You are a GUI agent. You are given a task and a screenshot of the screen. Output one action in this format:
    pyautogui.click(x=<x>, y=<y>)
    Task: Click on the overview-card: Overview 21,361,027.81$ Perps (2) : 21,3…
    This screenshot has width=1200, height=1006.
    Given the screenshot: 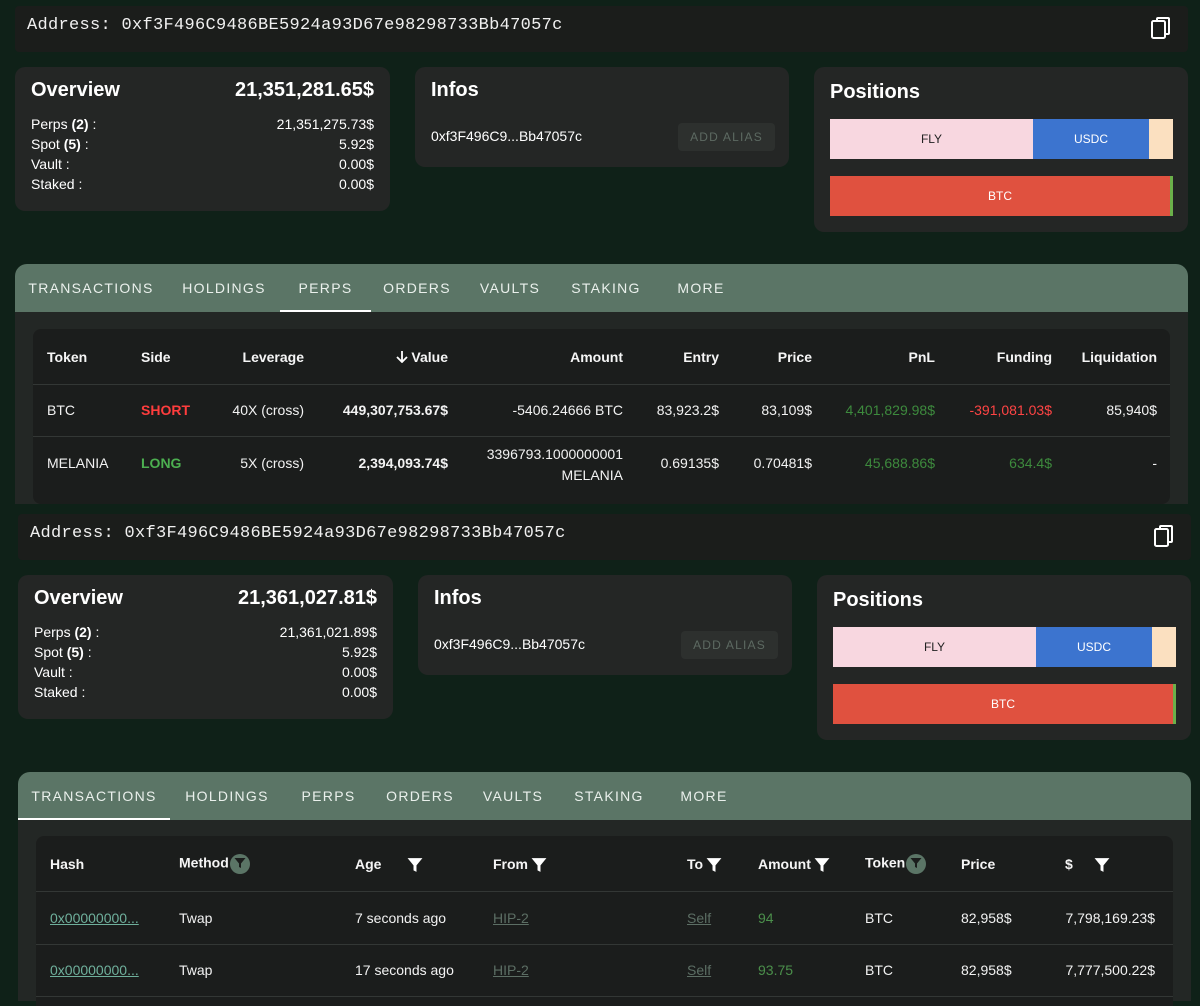 What is the action you would take?
    pyautogui.click(x=205, y=647)
    